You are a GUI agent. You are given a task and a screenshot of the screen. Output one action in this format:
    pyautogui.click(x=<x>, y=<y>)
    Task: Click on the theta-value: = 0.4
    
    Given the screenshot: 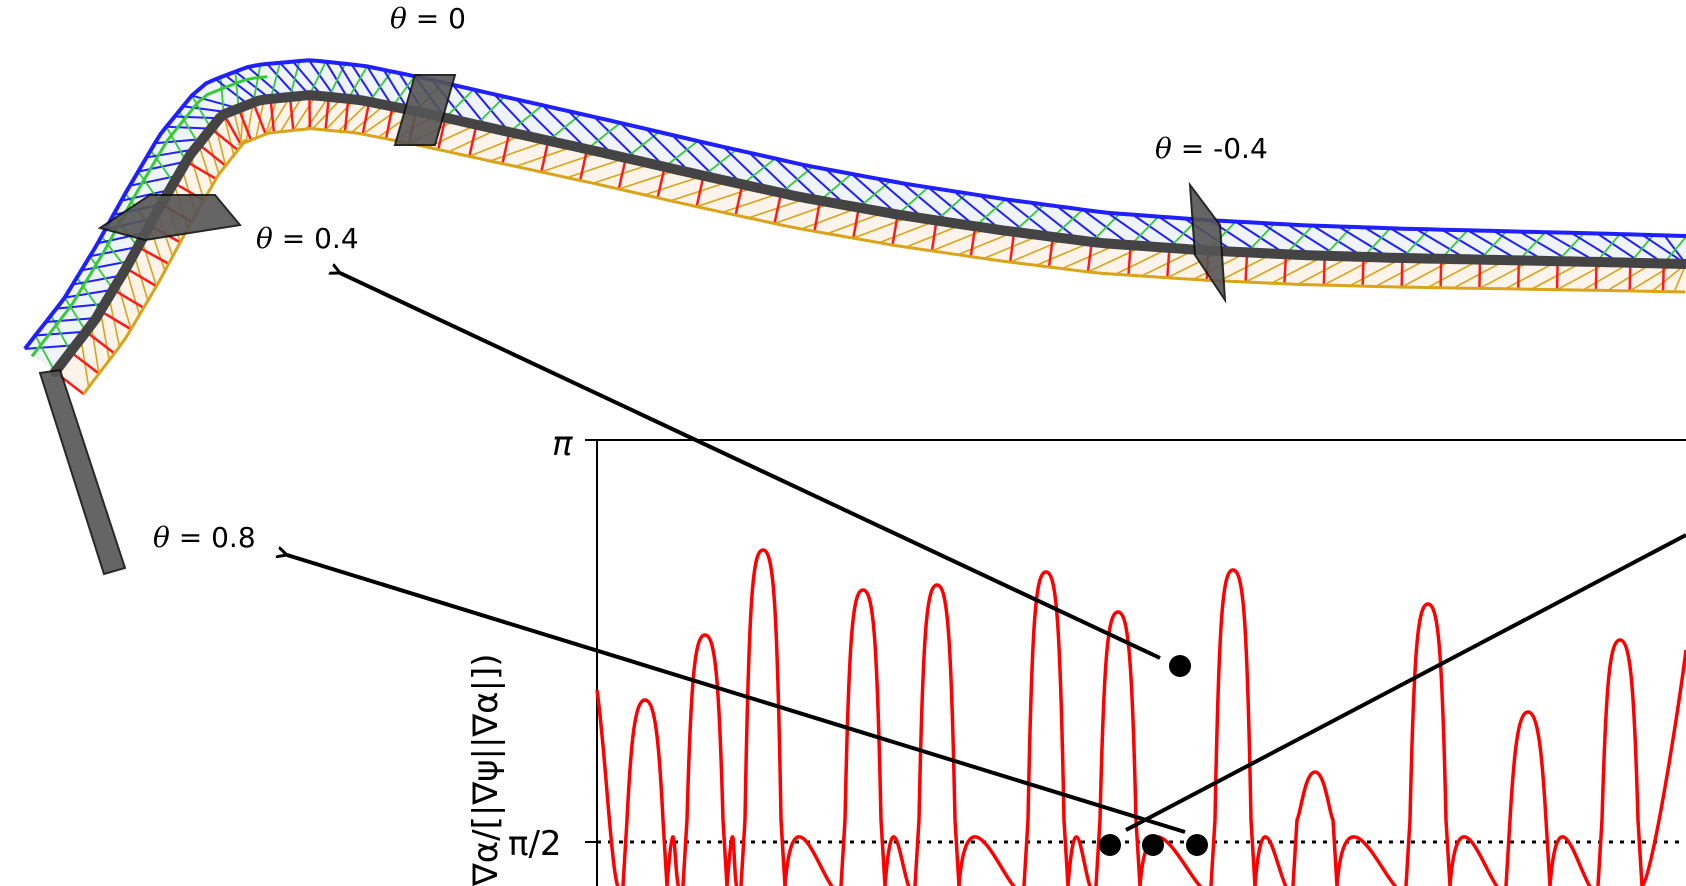 What is the action you would take?
    pyautogui.click(x=316, y=238)
    